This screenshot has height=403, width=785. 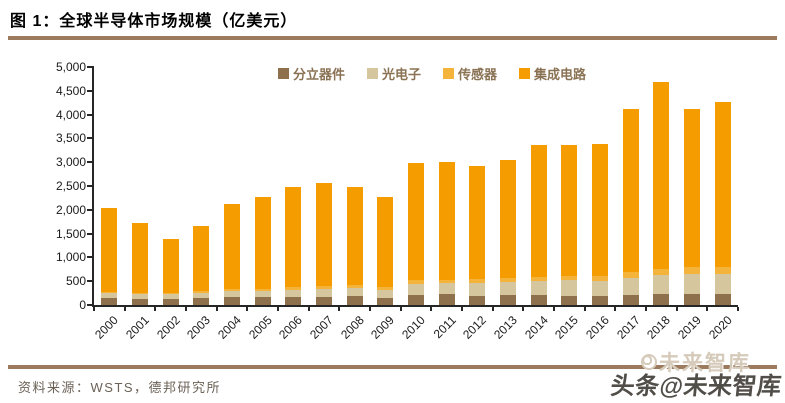 I want to click on watermark: 头条@未来智库, so click(x=696, y=386).